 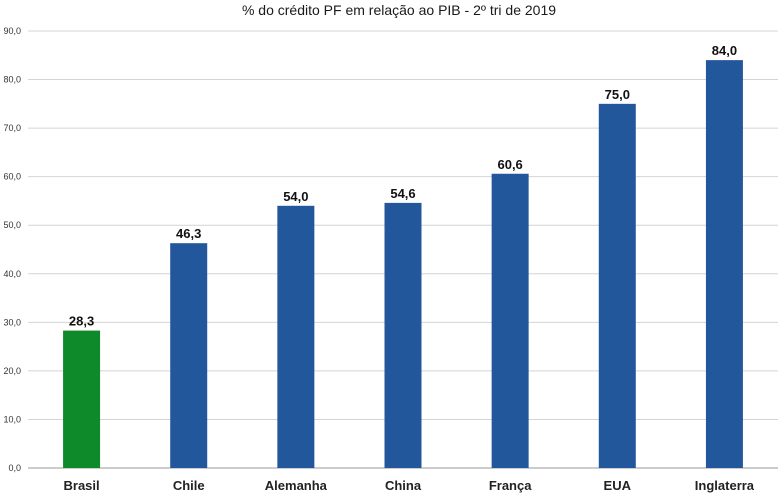 What do you see at coordinates (725, 485) in the screenshot?
I see `x-tick-label: Inglaterra` at bounding box center [725, 485].